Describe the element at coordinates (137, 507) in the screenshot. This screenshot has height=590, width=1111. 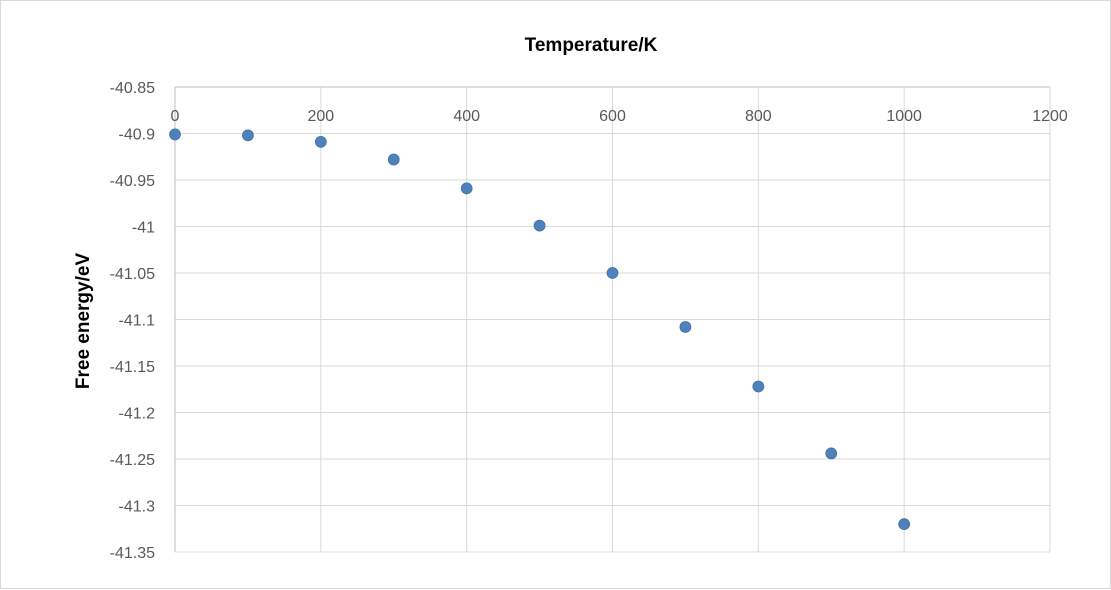
I see `y-tick-label: -41.3` at that location.